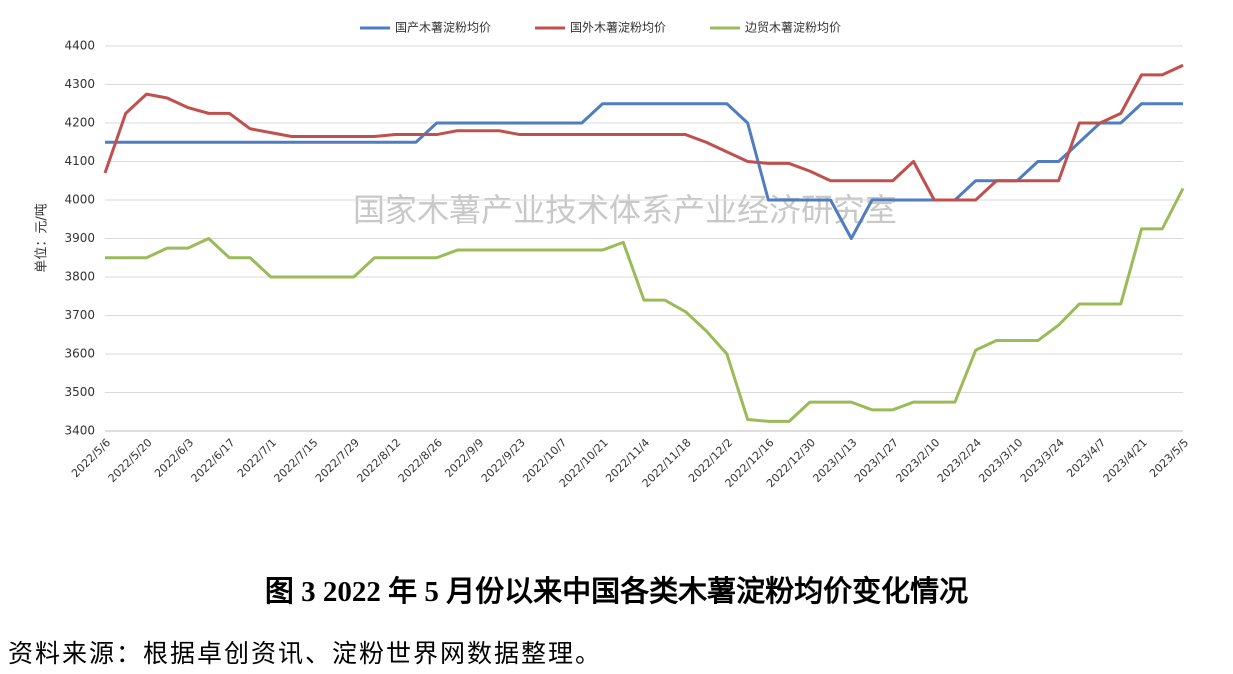 The image size is (1233, 674). Describe the element at coordinates (295, 460) in the screenshot. I see `x-tick-label: 2022/7/15` at that location.